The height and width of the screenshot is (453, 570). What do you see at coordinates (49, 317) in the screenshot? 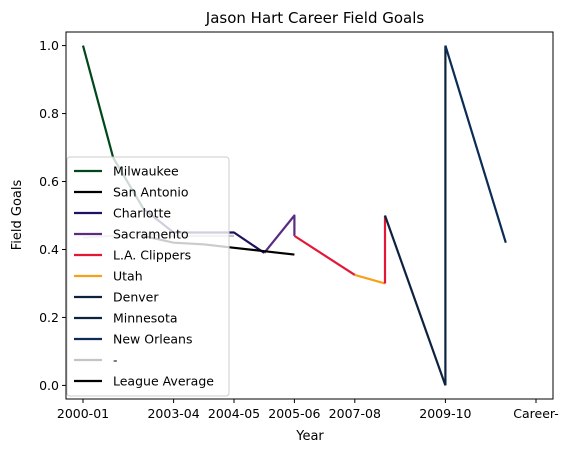
I see `y-tick-label: 0.2` at bounding box center [49, 317].